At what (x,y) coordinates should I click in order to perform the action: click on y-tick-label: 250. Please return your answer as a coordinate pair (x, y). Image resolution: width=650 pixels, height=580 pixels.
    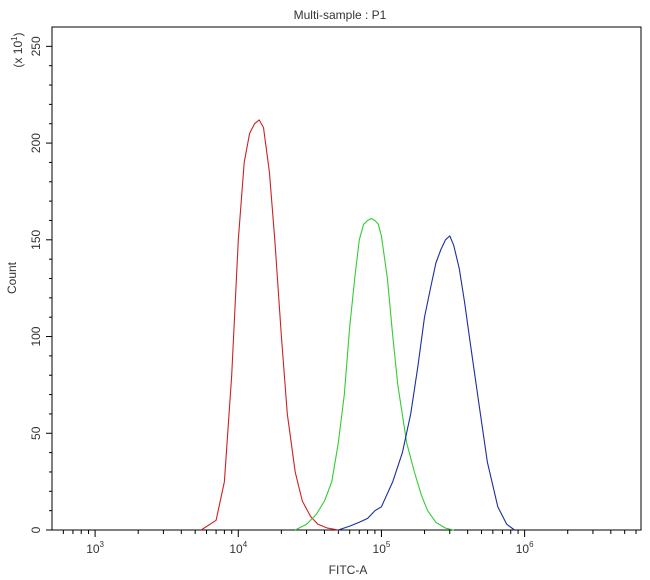
    Looking at the image, I should click on (36, 46).